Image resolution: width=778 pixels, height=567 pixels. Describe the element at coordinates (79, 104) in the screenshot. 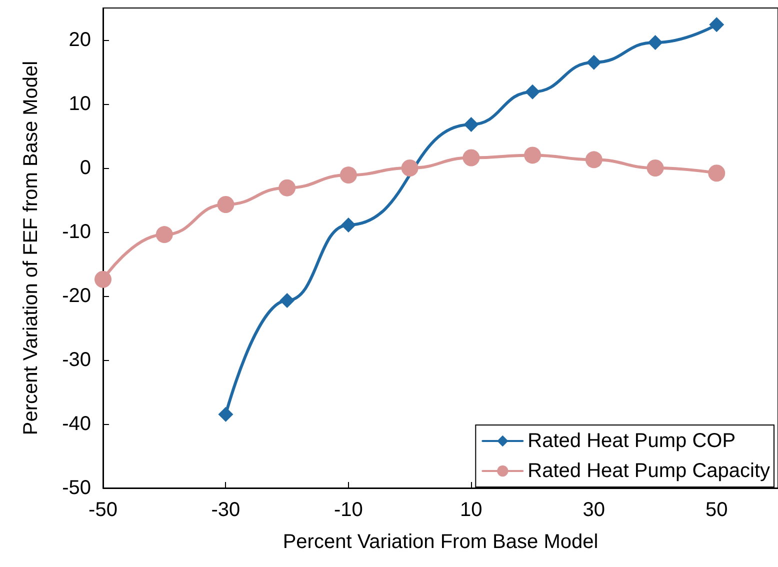

I see `y-tick-label: 10` at that location.